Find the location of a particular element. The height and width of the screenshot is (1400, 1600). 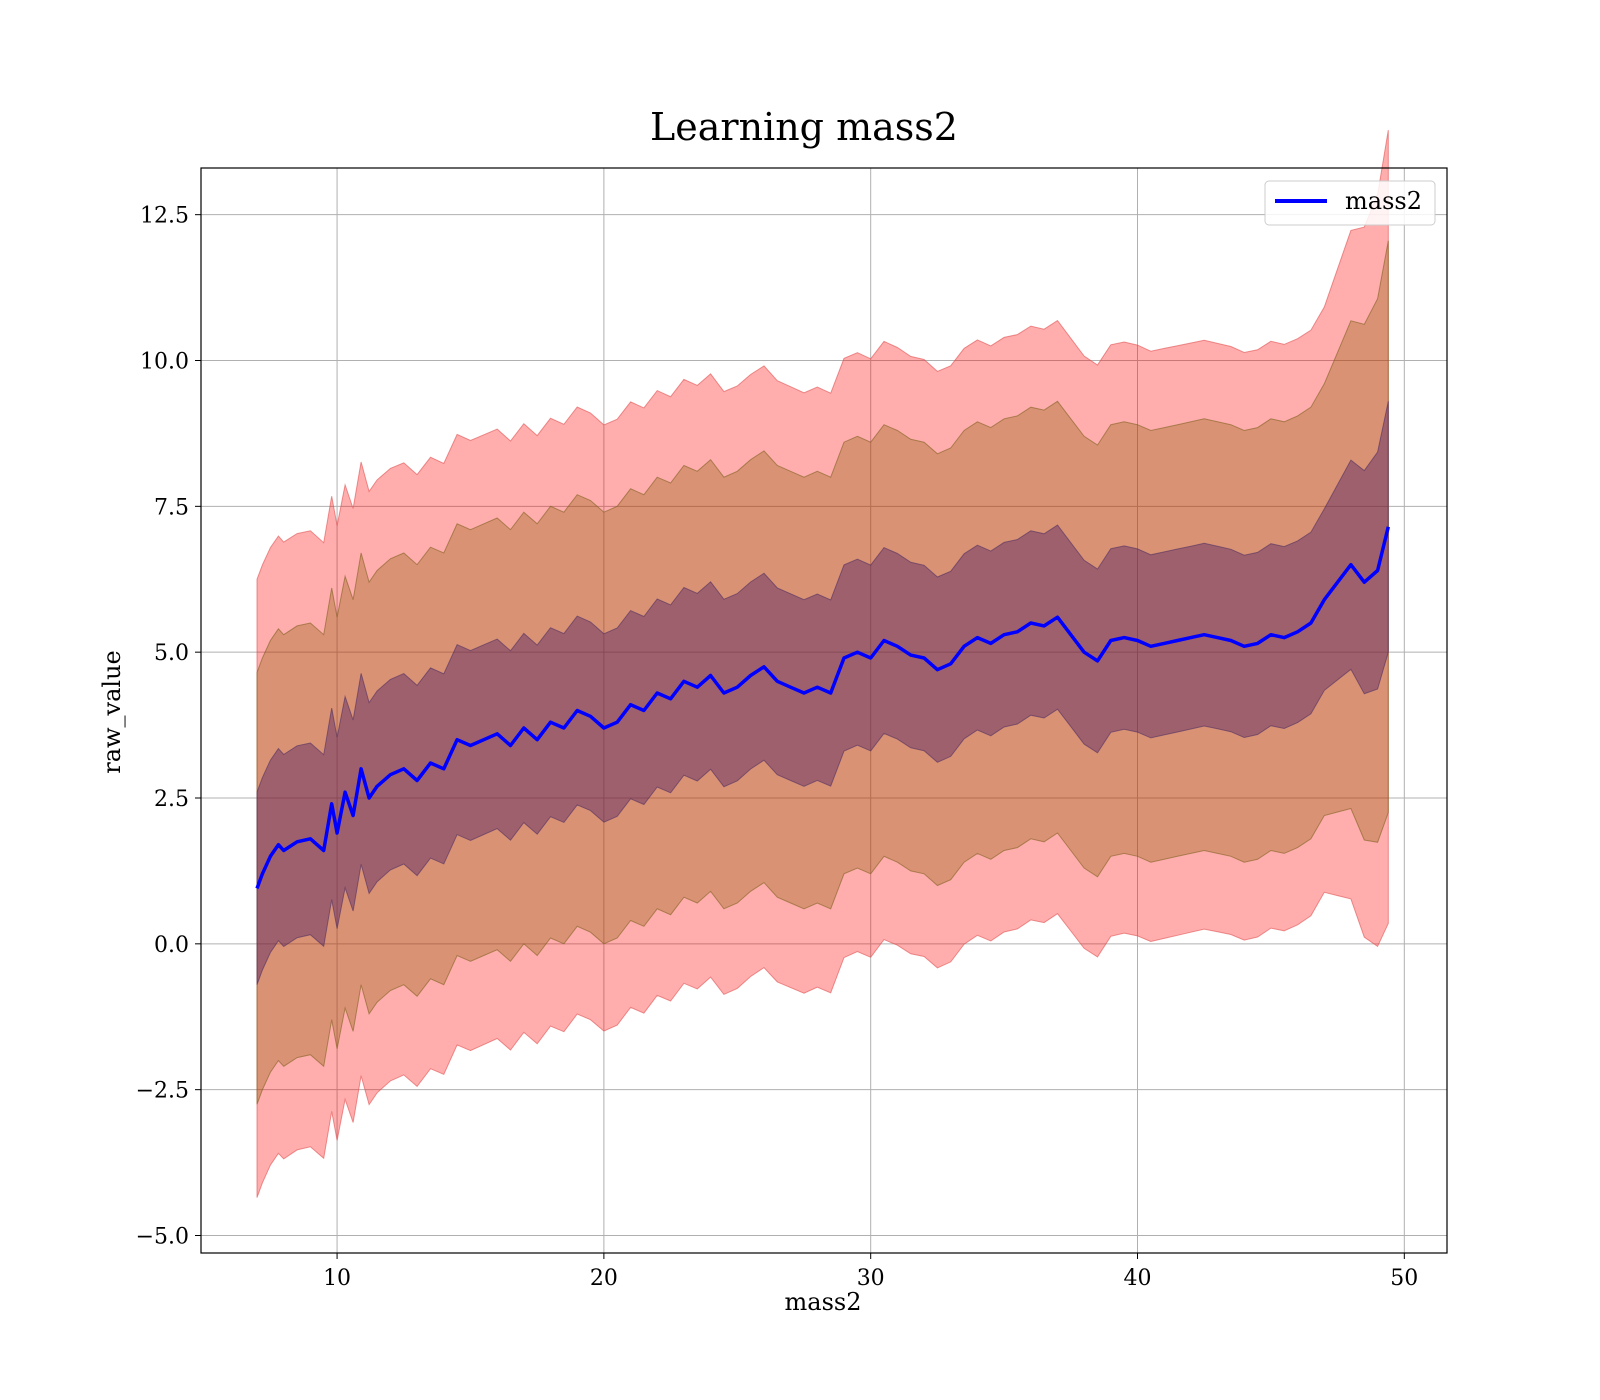

y-tick-label: −5.0 is located at coordinates (162, 1237).